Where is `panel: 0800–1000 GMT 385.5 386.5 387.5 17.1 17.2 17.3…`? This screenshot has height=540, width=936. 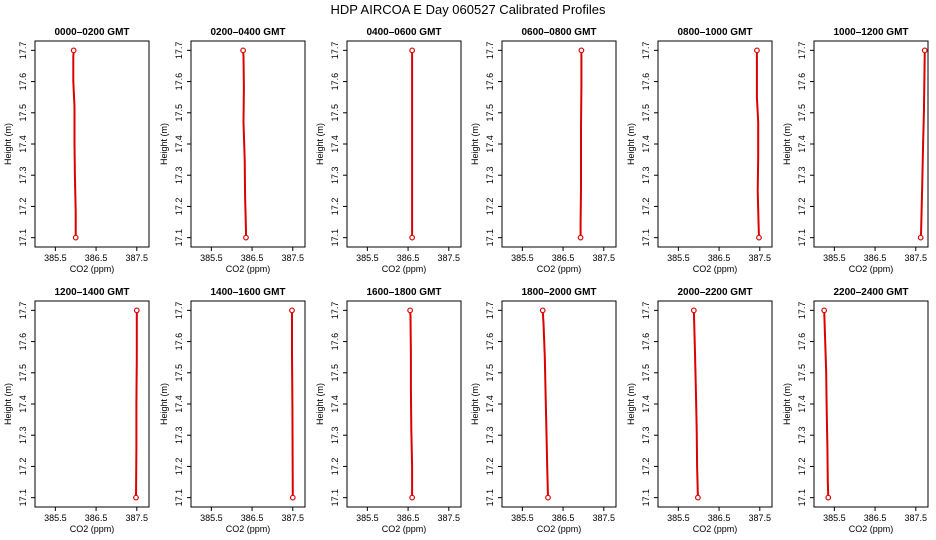
panel: 0800–1000 GMT 385.5 386.5 387.5 17.1 17.2 17.3… is located at coordinates (699, 150).